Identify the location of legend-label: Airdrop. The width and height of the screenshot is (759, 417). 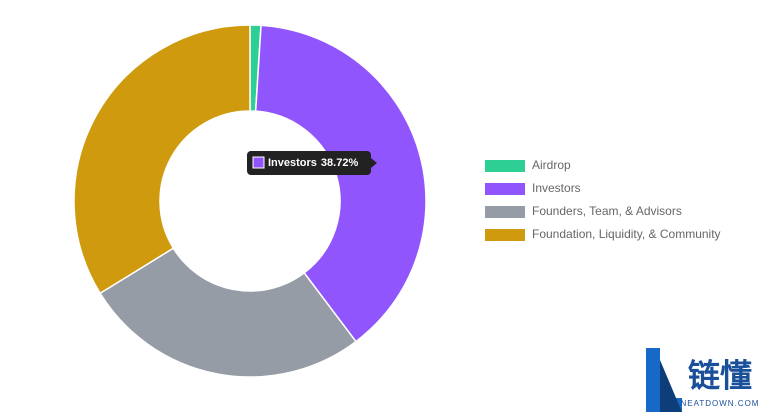
(551, 165).